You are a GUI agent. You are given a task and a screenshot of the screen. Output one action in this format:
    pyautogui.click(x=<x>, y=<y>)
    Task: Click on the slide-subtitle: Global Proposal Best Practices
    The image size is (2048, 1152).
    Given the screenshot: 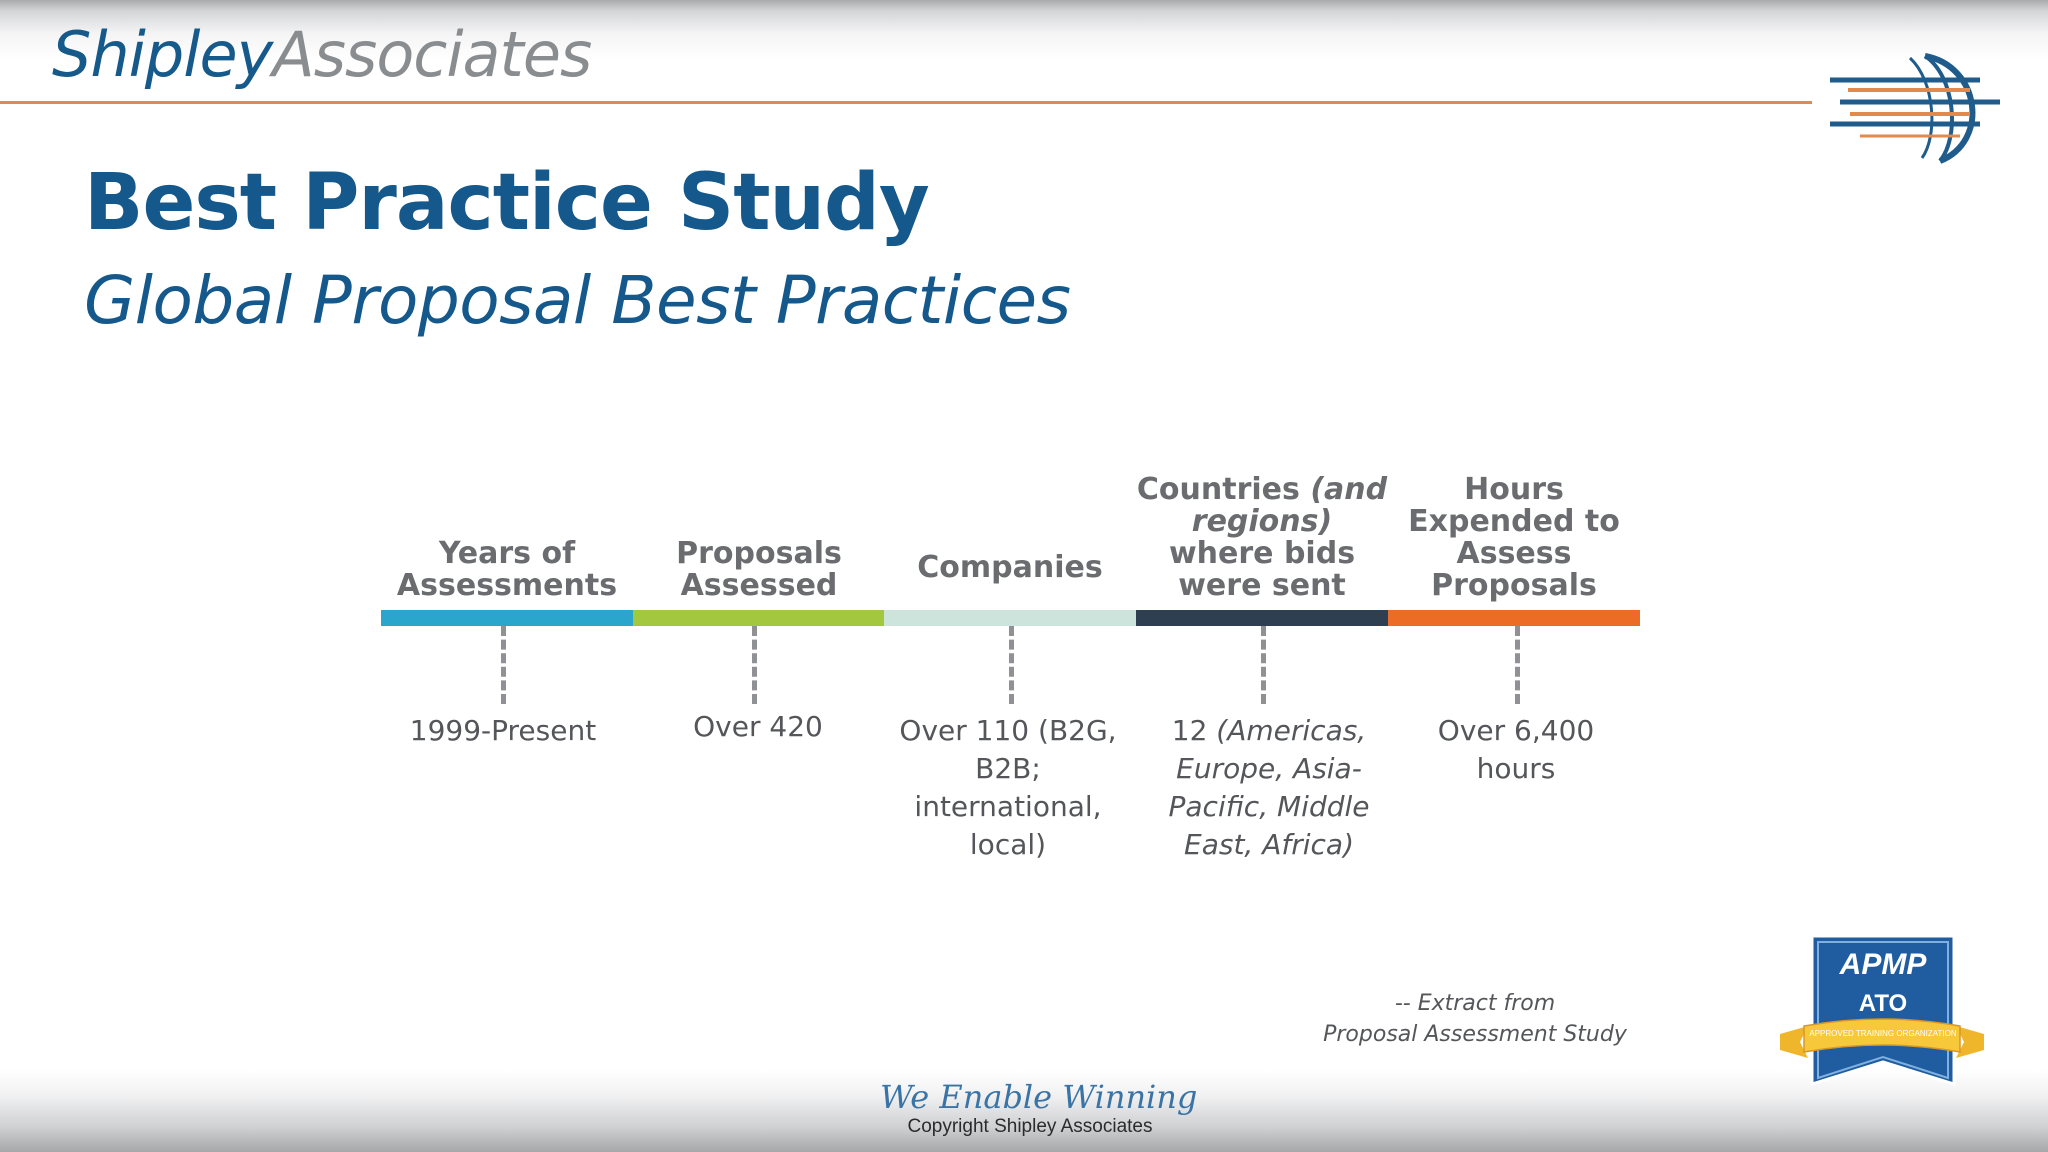 What is the action you would take?
    pyautogui.click(x=577, y=300)
    